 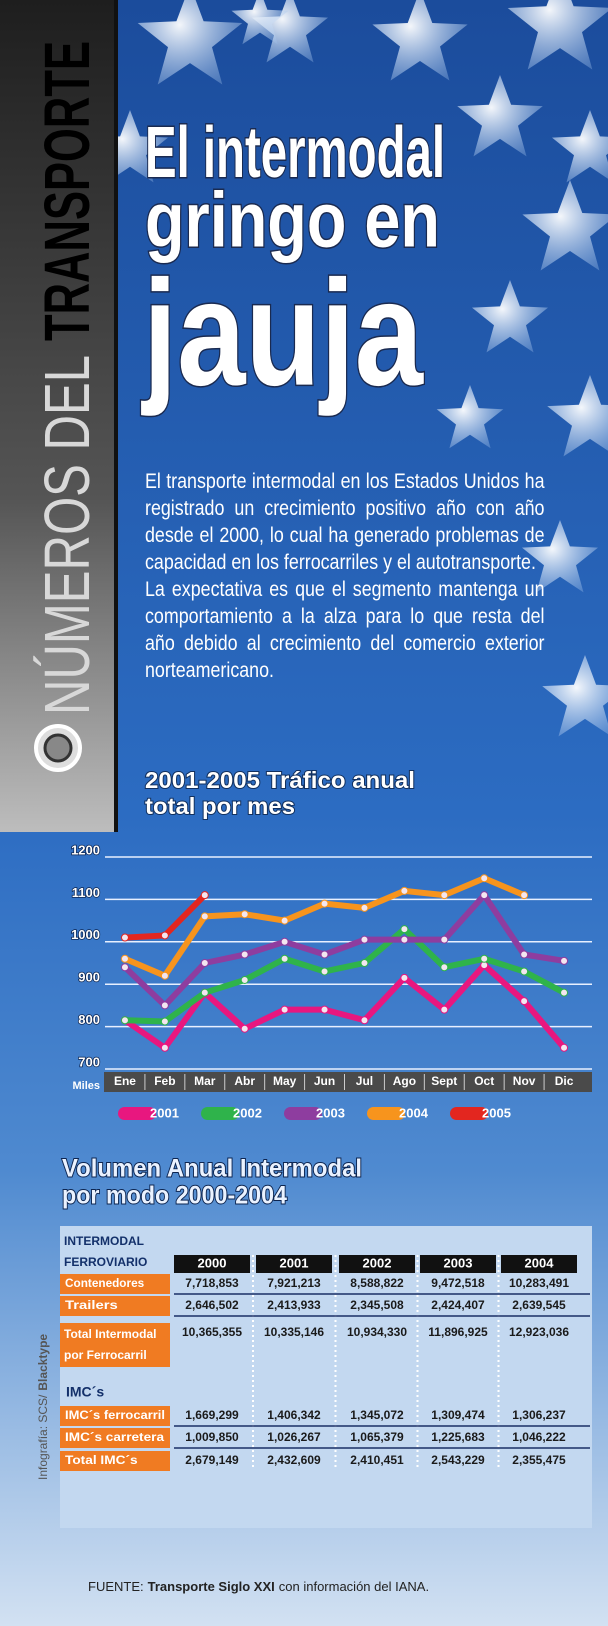 I want to click on cell: 1,309,474, so click(x=458, y=1415).